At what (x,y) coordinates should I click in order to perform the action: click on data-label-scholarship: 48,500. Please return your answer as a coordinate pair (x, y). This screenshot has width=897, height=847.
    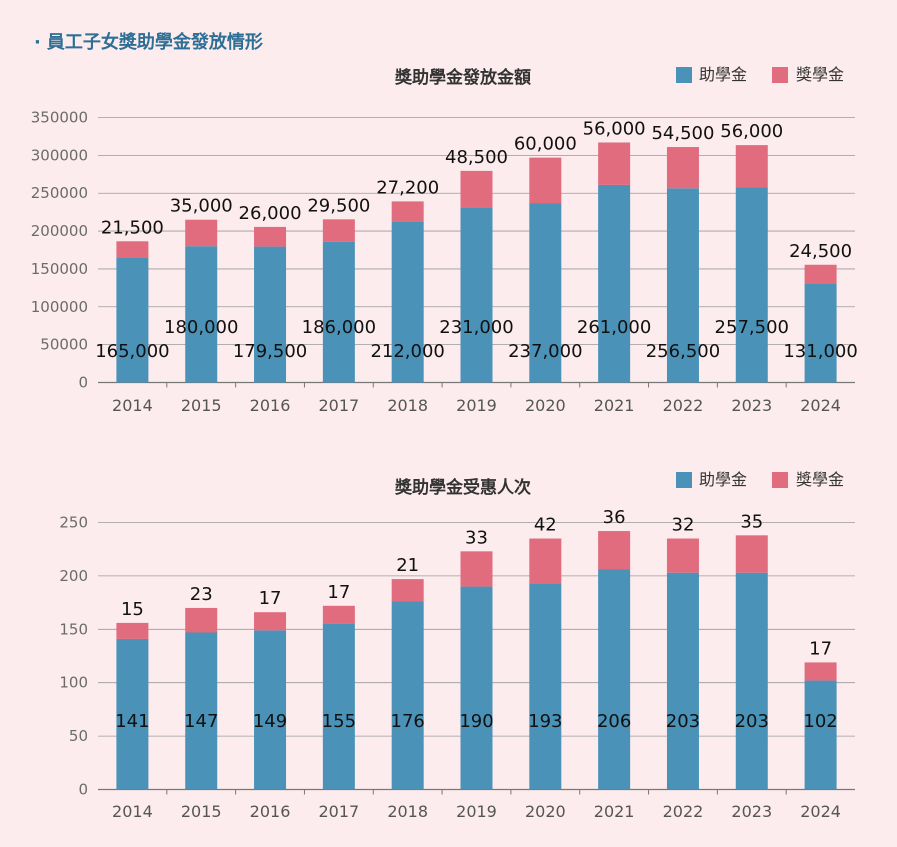
    Looking at the image, I should click on (476, 157).